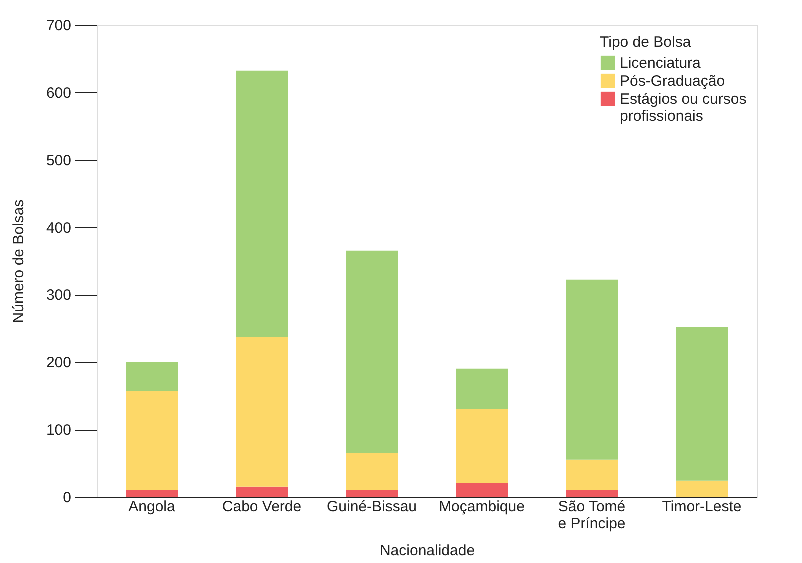 The image size is (802, 563). I want to click on y-tick-label: 200, so click(59, 363).